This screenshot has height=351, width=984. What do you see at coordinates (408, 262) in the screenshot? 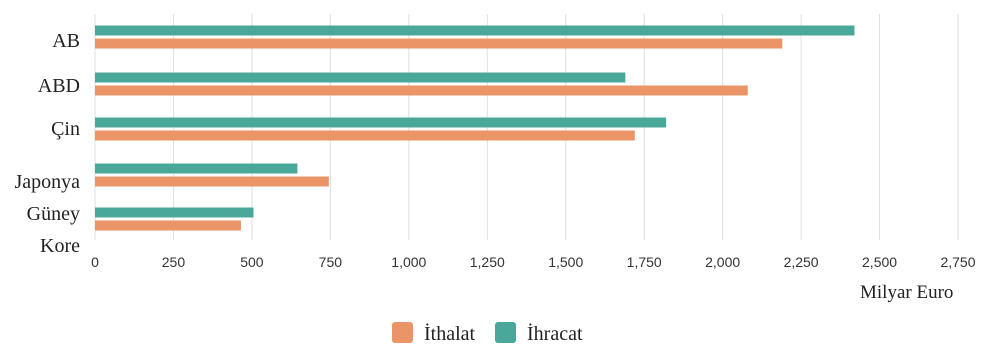
I see `x-tick-label: 1,000` at bounding box center [408, 262].